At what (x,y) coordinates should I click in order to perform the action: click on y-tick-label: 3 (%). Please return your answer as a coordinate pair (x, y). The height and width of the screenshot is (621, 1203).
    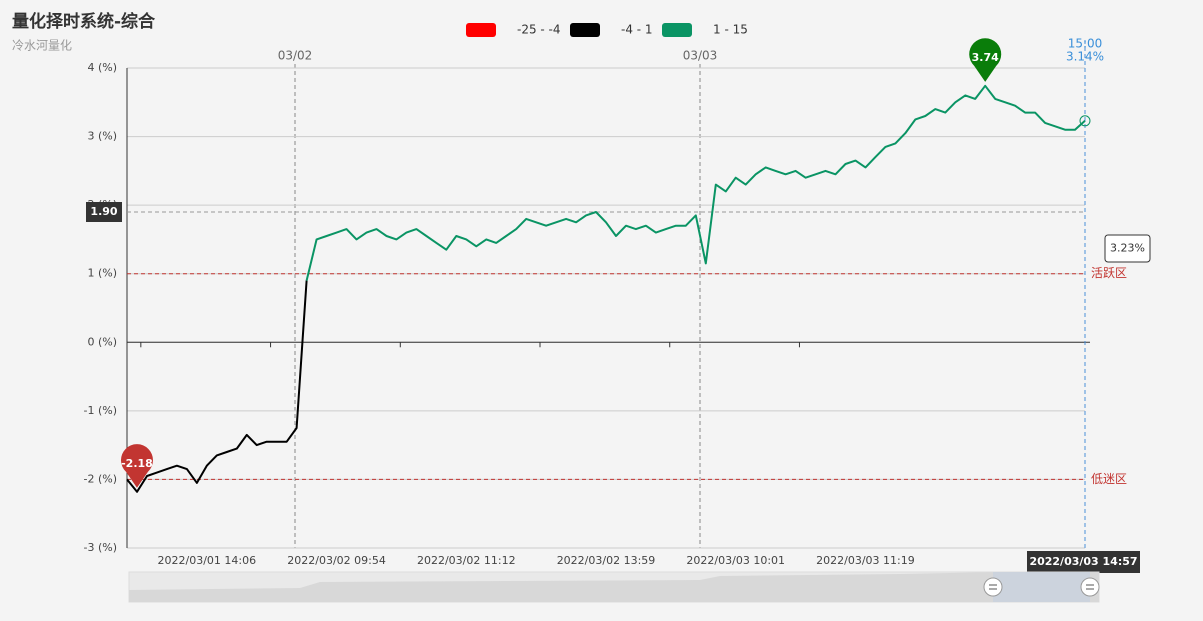
    Looking at the image, I should click on (102, 136).